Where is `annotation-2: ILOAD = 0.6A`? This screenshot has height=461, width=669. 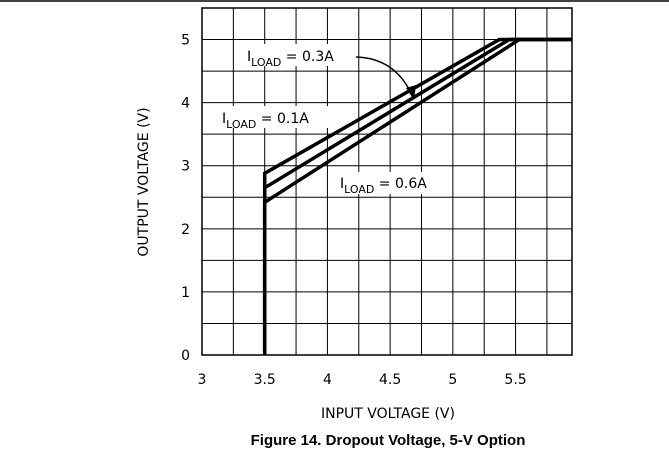 annotation-2: ILOAD = 0.6A is located at coordinates (393, 184).